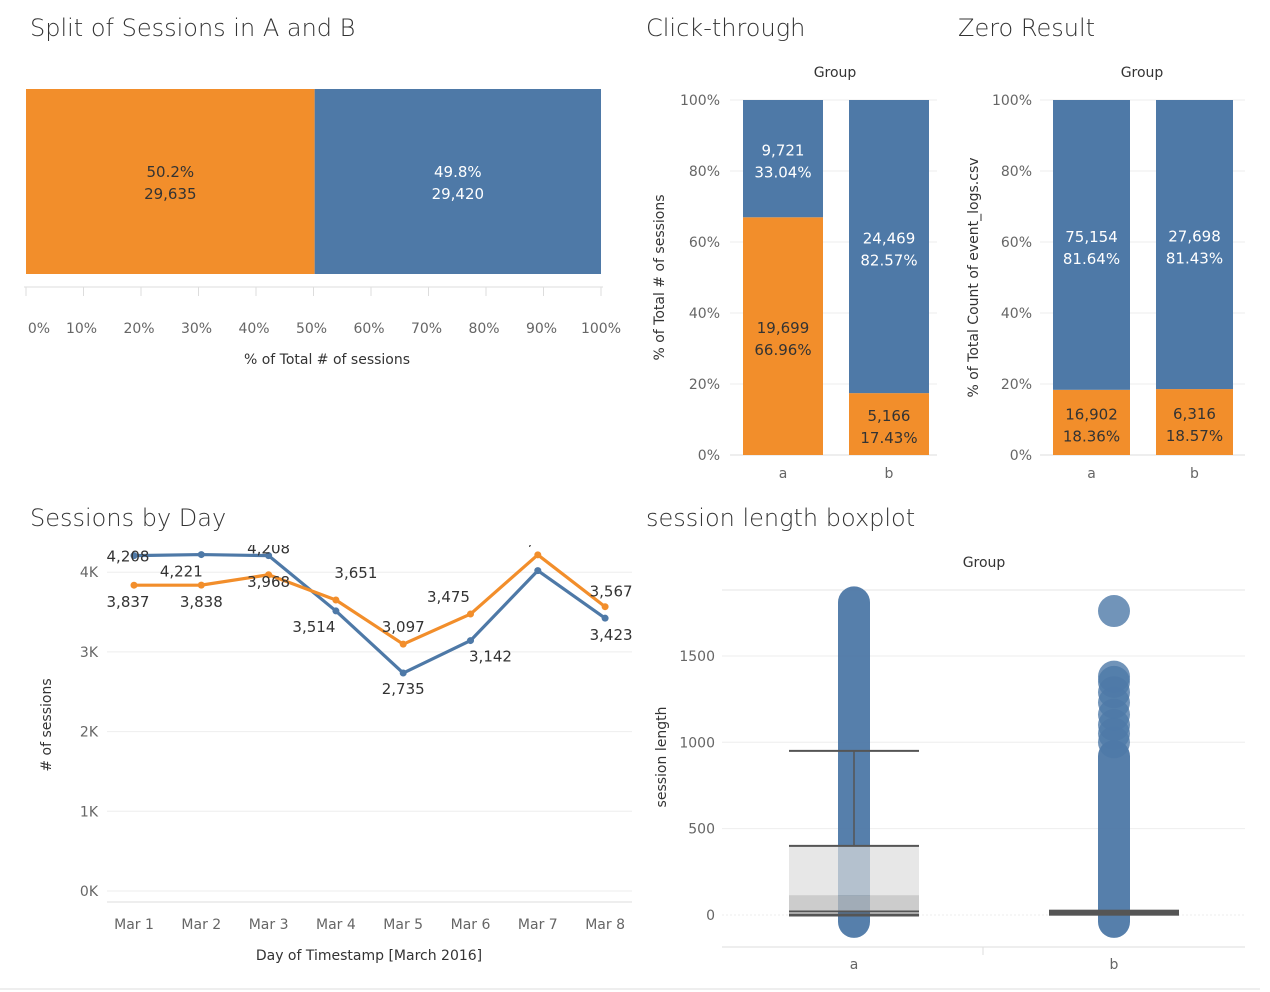  I want to click on byday-point-label-a: 3,475, so click(448, 597).